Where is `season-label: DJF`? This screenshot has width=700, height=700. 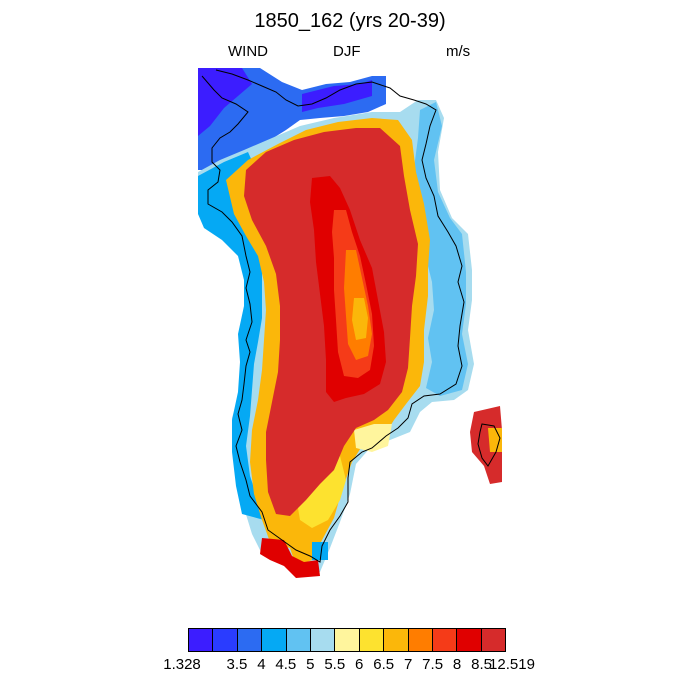
season-label: DJF is located at coordinates (347, 51).